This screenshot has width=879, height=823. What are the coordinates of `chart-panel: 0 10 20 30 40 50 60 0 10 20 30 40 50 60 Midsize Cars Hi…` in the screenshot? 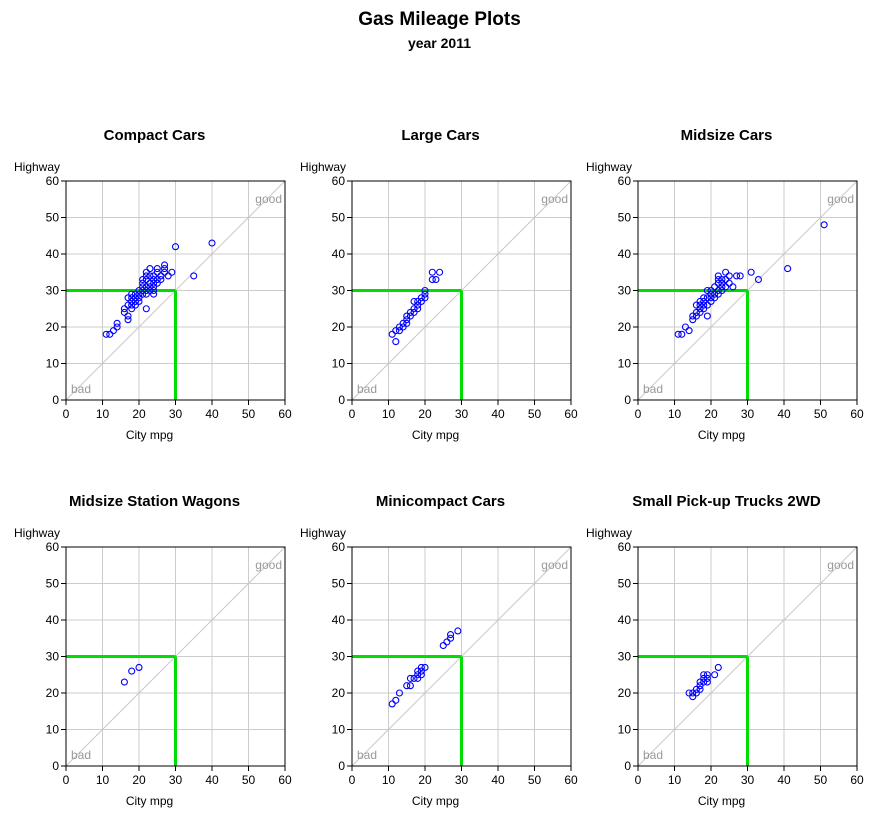 It's located at (725, 284).